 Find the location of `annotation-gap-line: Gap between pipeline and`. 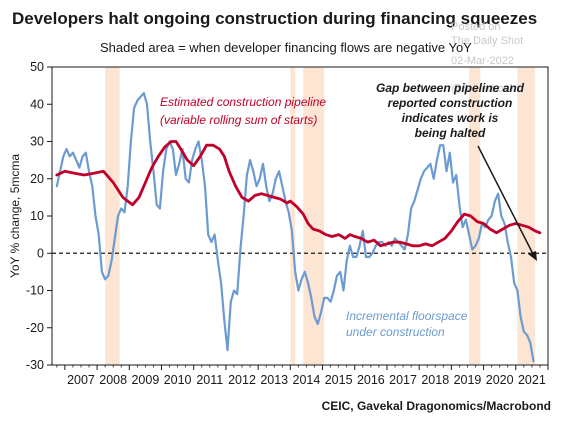

annotation-gap-line: Gap between pipeline and is located at coordinates (450, 88).